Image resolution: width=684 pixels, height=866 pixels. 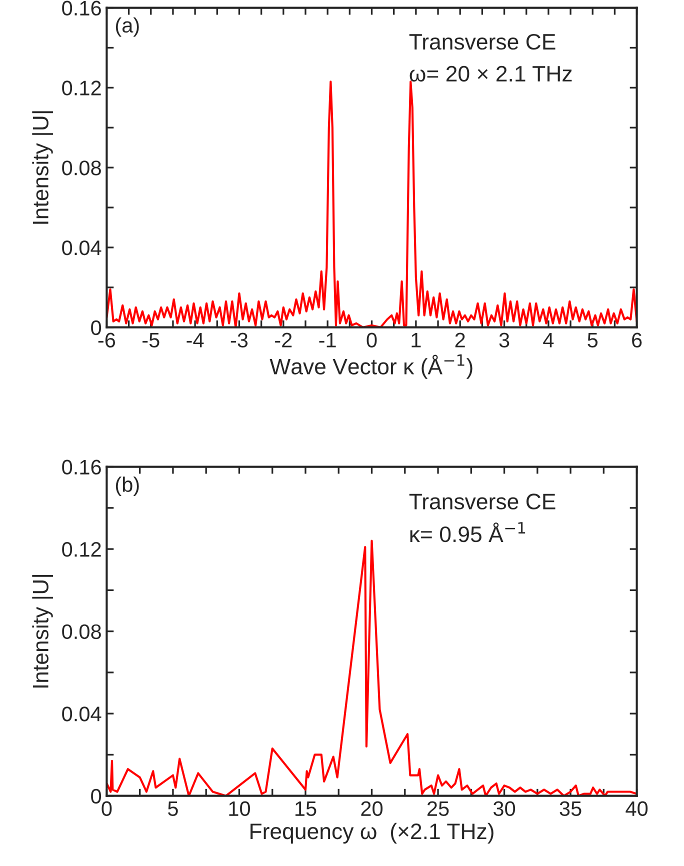 I want to click on annotation: κ= 0.95 Å$^{−1}$, so click(x=468, y=532).